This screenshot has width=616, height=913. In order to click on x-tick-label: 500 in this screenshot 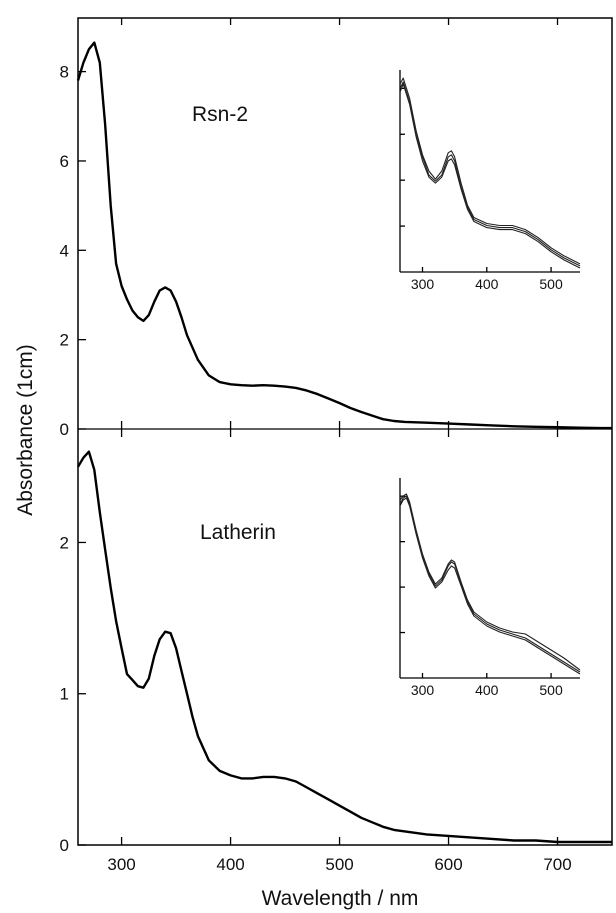, I will do `click(339, 864)`.